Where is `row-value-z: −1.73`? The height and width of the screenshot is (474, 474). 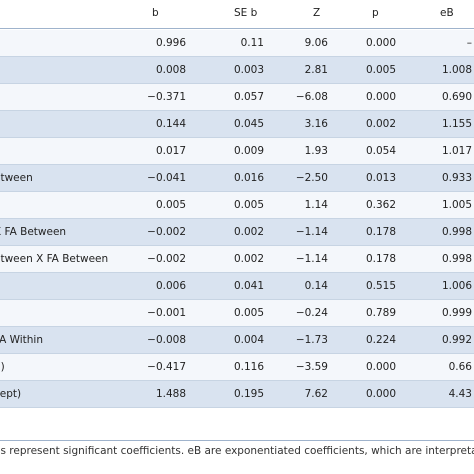 row-value-z: −1.73 is located at coordinates (311, 340).